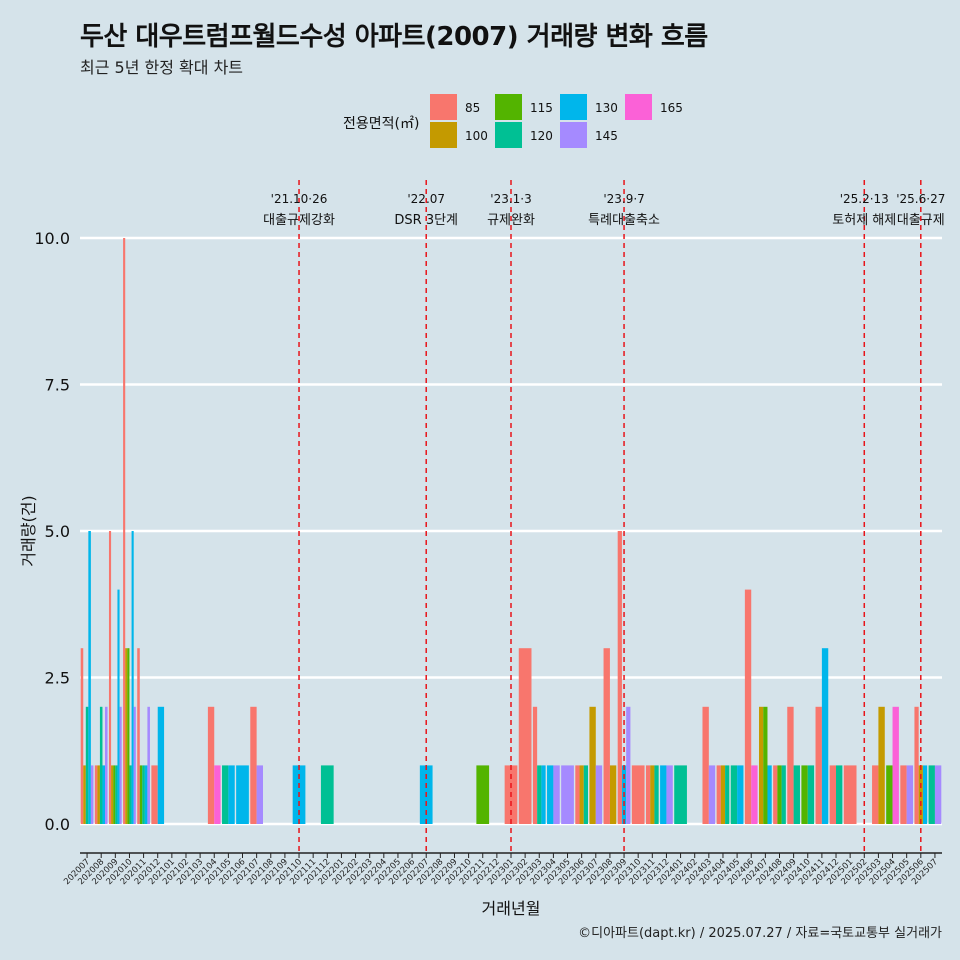 The height and width of the screenshot is (960, 960). I want to click on x-axis-title: 거래년월, so click(511, 908).